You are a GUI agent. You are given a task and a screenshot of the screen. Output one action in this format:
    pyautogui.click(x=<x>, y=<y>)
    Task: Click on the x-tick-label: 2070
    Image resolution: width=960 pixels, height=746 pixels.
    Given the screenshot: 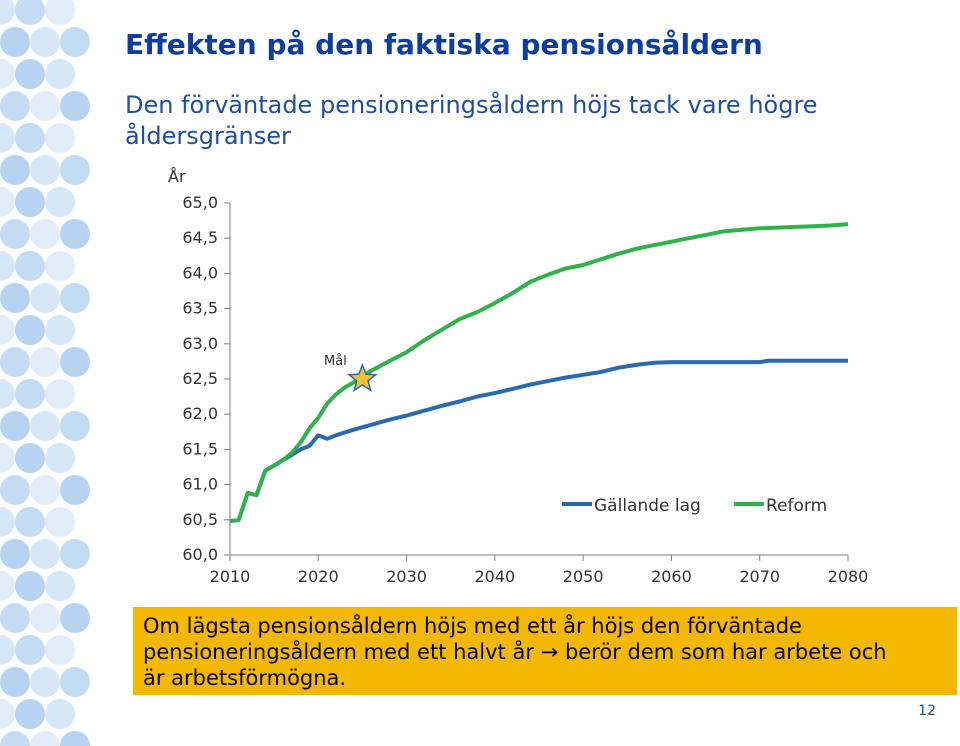 What is the action you would take?
    pyautogui.click(x=759, y=576)
    